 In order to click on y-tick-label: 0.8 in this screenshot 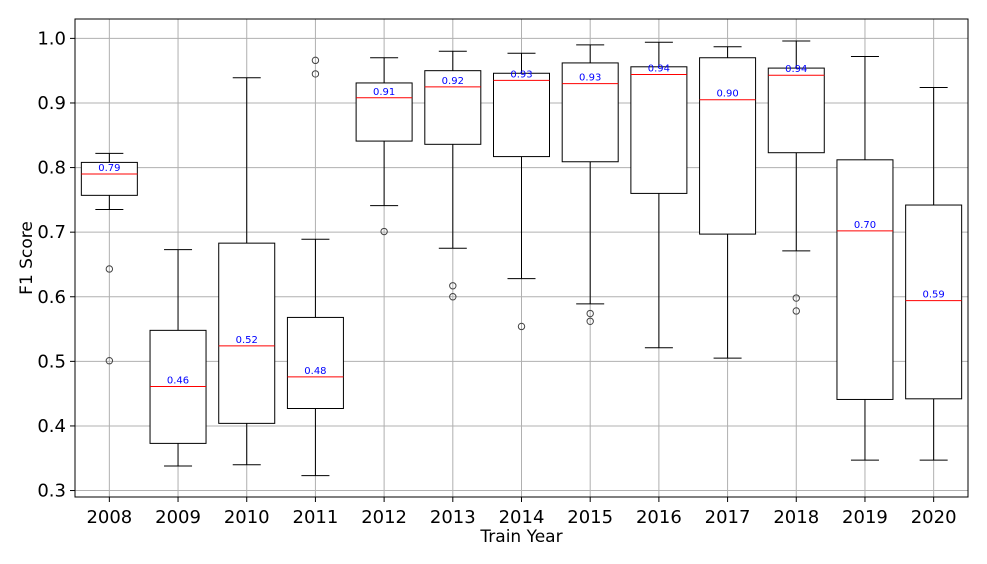, I will do `click(51, 168)`.